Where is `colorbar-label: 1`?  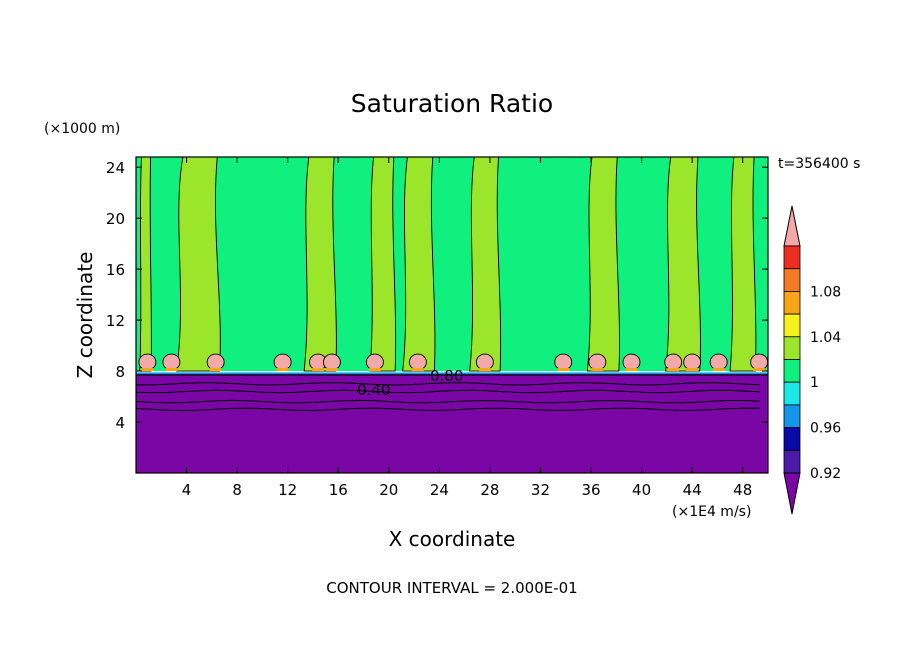
colorbar-label: 1 is located at coordinates (814, 383).